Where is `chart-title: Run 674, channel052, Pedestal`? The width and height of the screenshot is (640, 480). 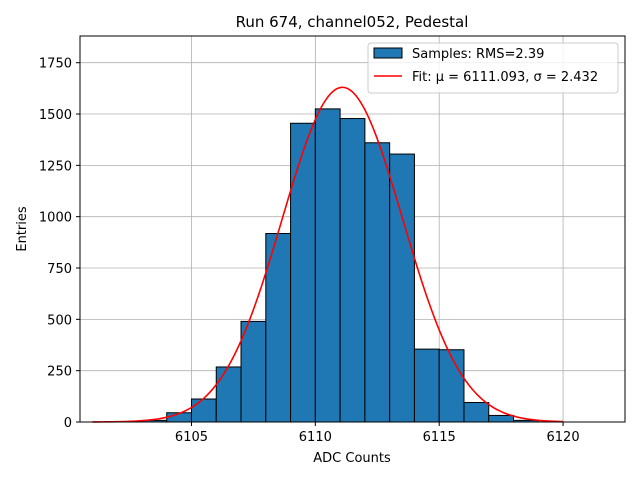 chart-title: Run 674, channel052, Pedestal is located at coordinates (352, 22).